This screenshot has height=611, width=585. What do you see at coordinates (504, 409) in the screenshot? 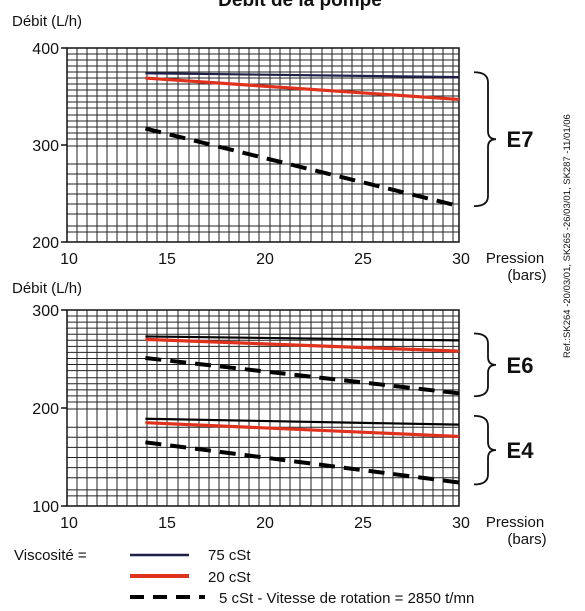
I see `group-braces: E6 E4` at bounding box center [504, 409].